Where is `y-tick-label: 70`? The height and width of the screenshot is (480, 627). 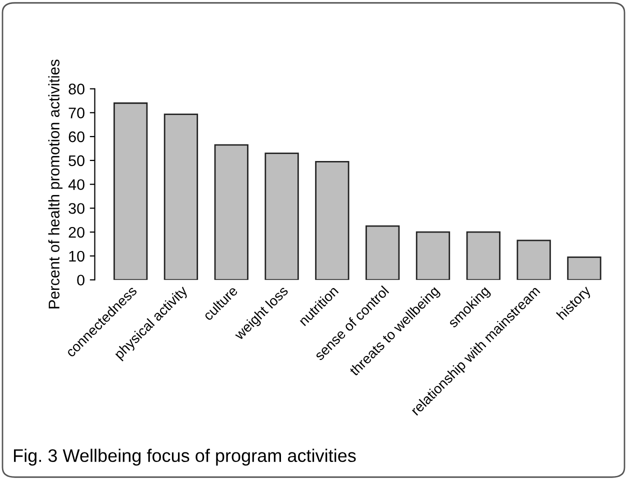
y-tick-label: 70 is located at coordinates (76, 113).